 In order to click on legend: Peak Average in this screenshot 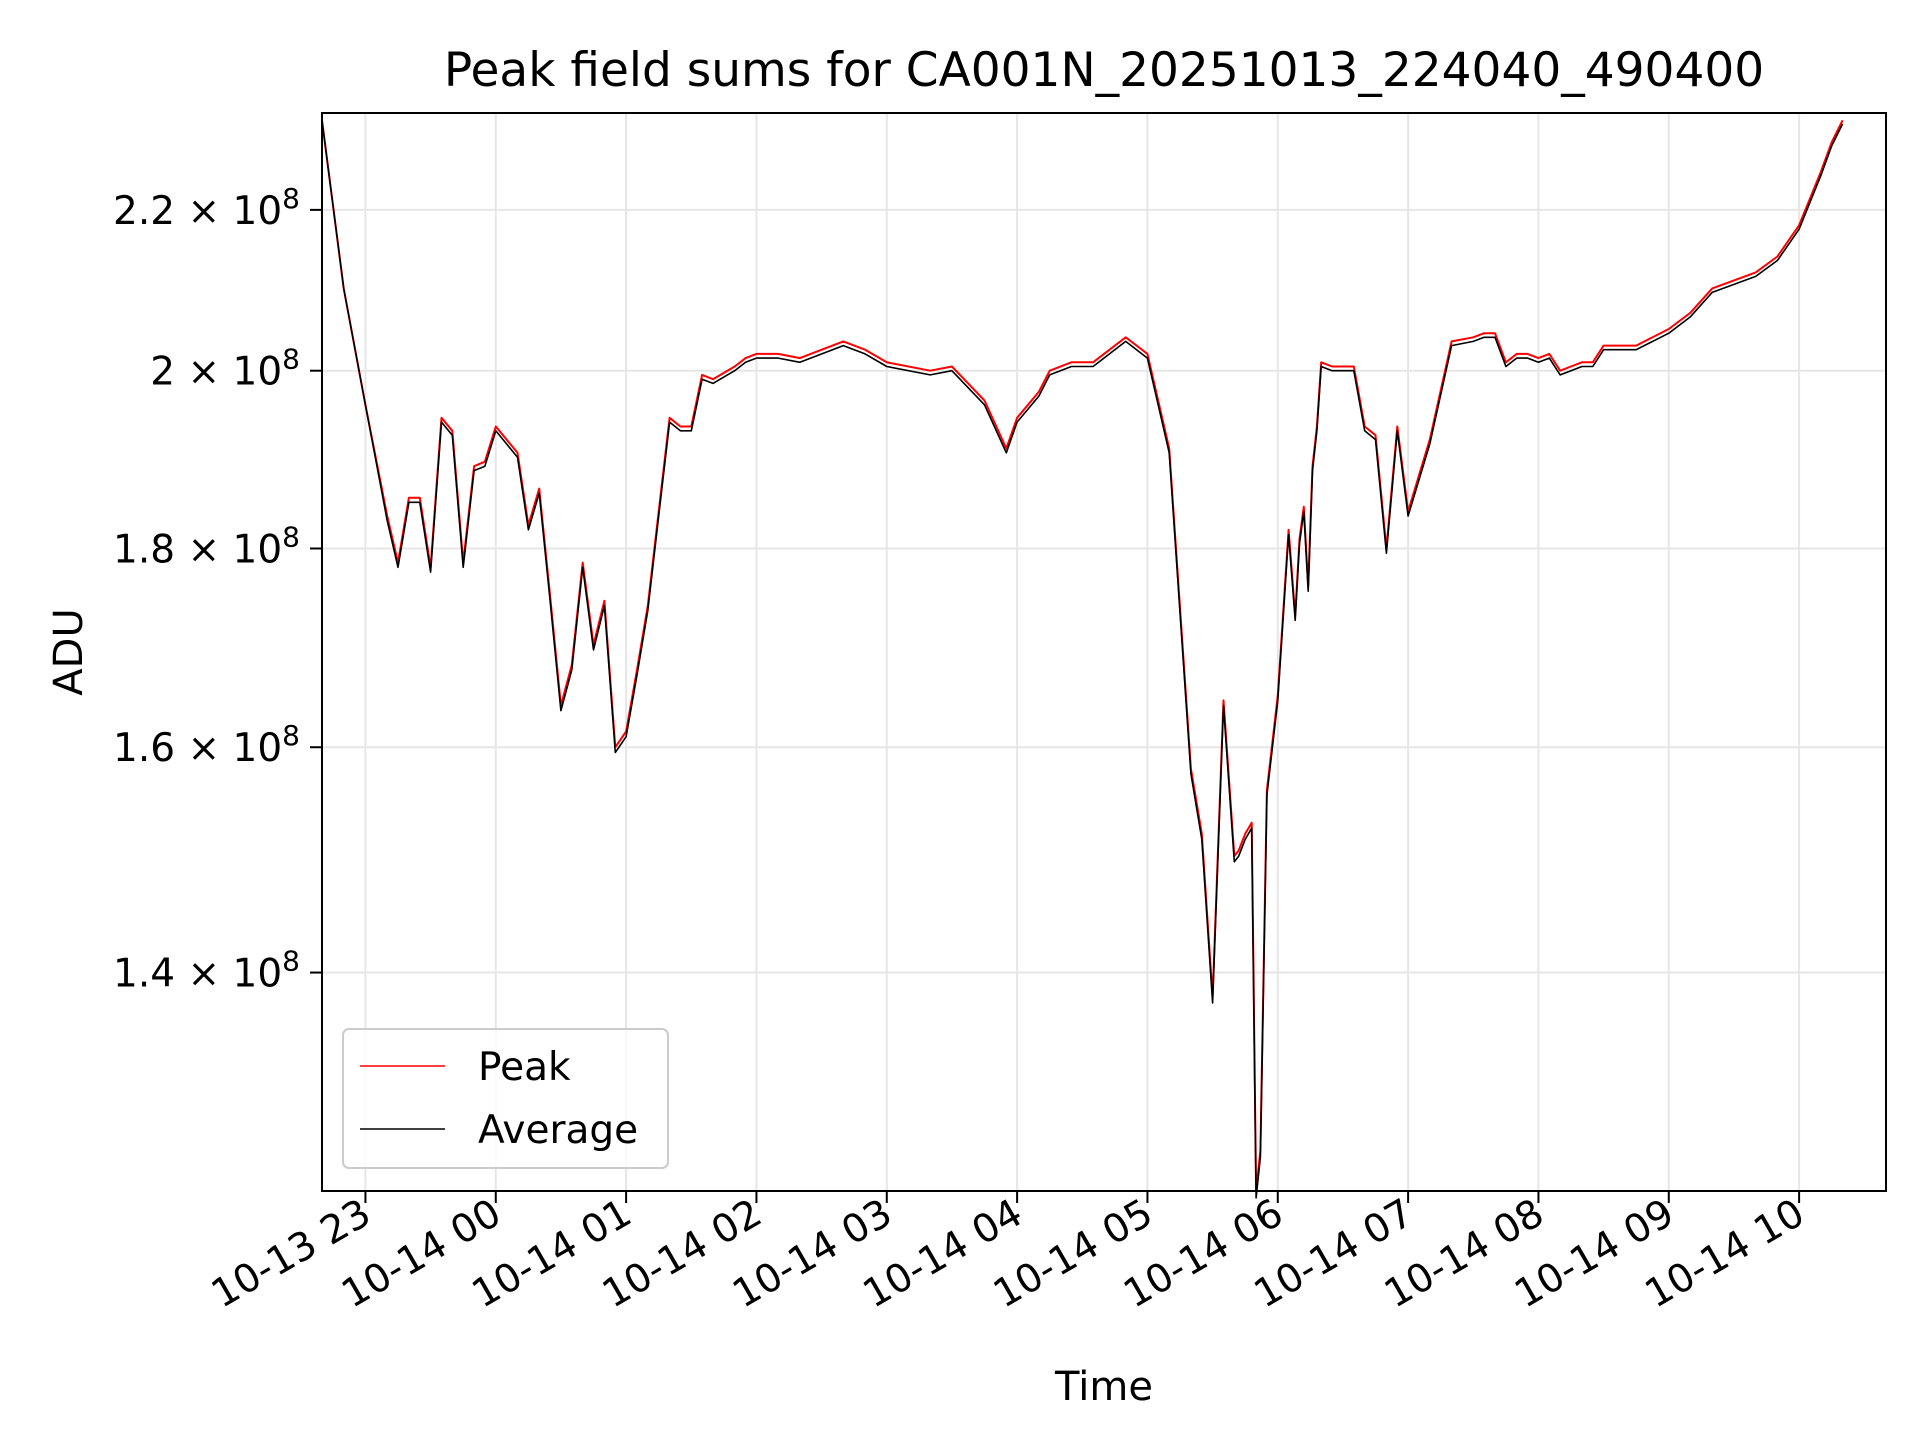, I will do `click(505, 1098)`.